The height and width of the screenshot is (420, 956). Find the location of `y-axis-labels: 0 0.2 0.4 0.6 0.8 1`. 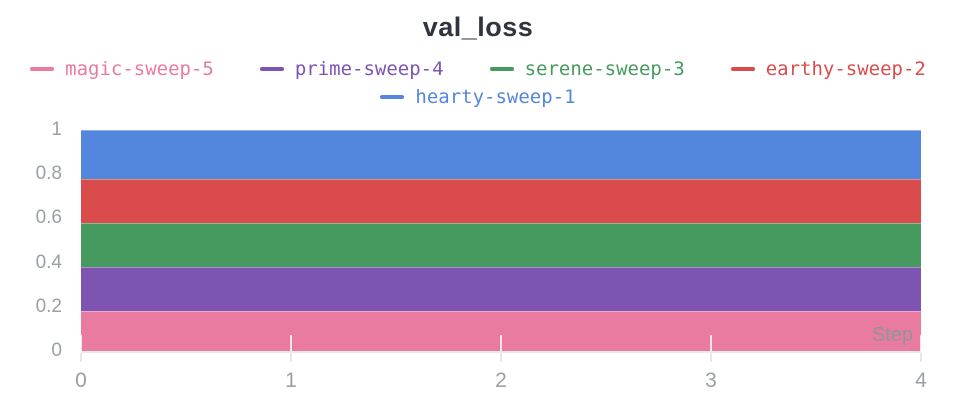

y-axis-labels: 0 0.2 0.4 0.6 0.8 1 is located at coordinates (31, 240).